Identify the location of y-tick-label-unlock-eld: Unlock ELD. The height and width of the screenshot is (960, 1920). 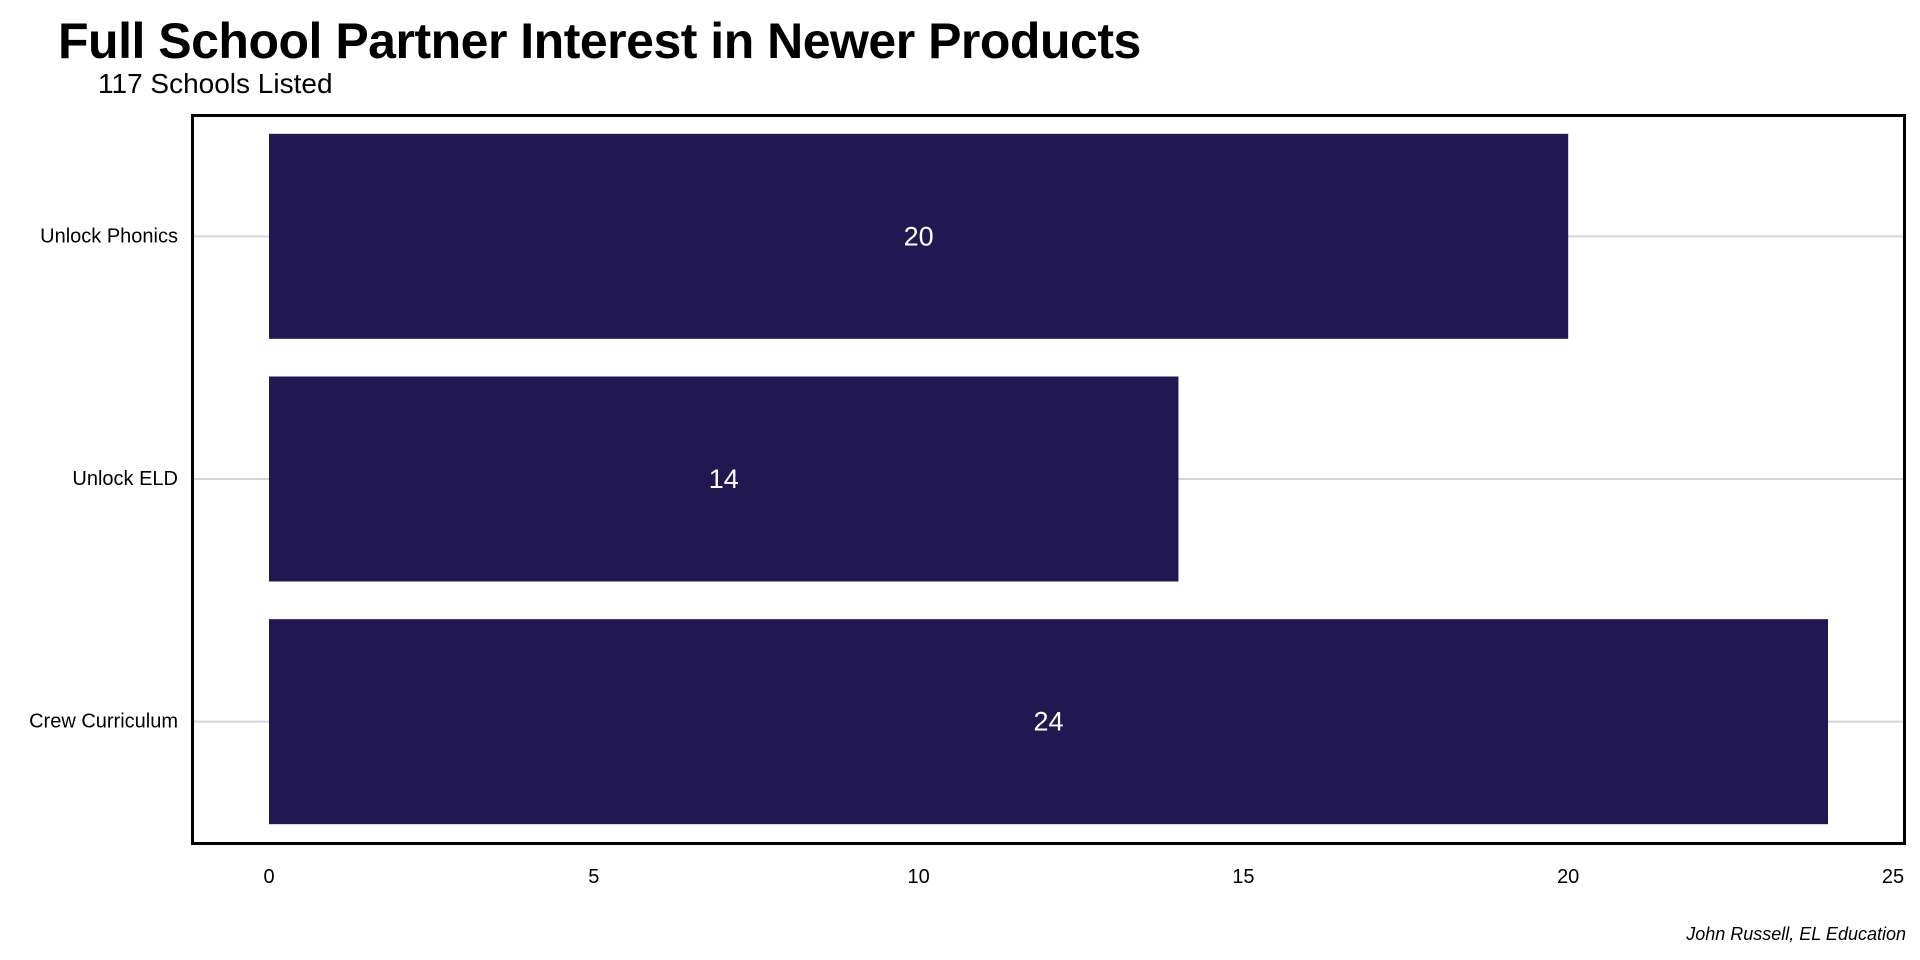
(125, 479).